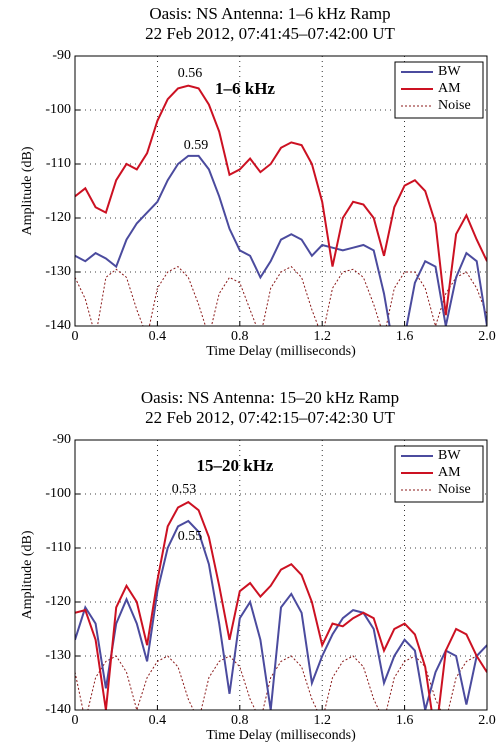  What do you see at coordinates (270, 33) in the screenshot?
I see `chart-subtitle: 22 Feb 2012, 07:41:45–07:42:00 UT` at bounding box center [270, 33].